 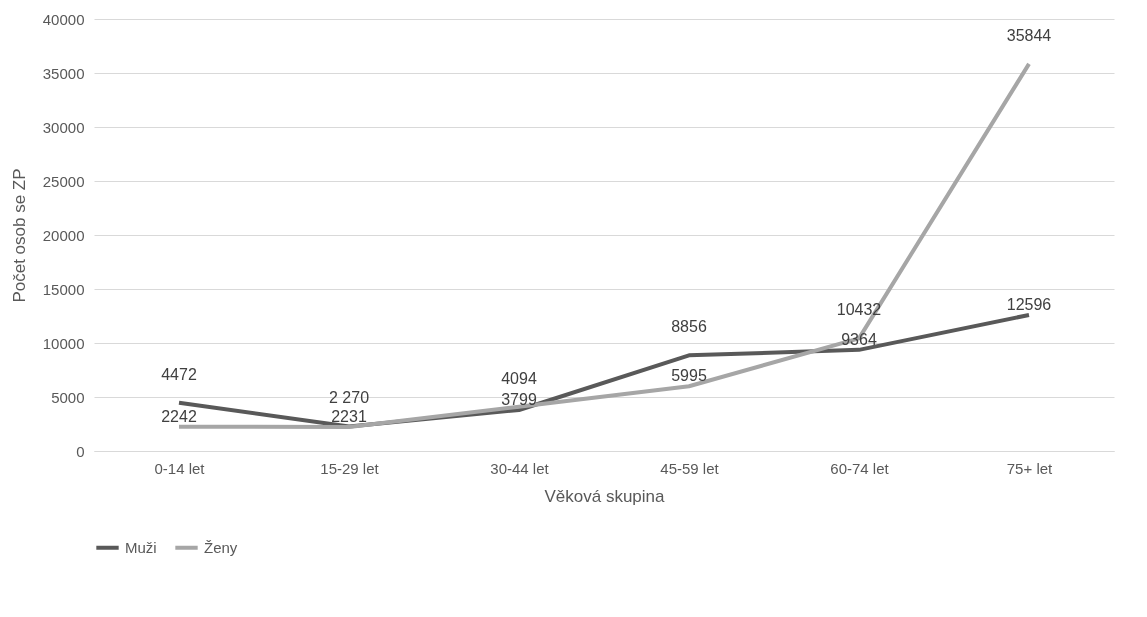 I want to click on data-label: 8856, so click(x=689, y=327).